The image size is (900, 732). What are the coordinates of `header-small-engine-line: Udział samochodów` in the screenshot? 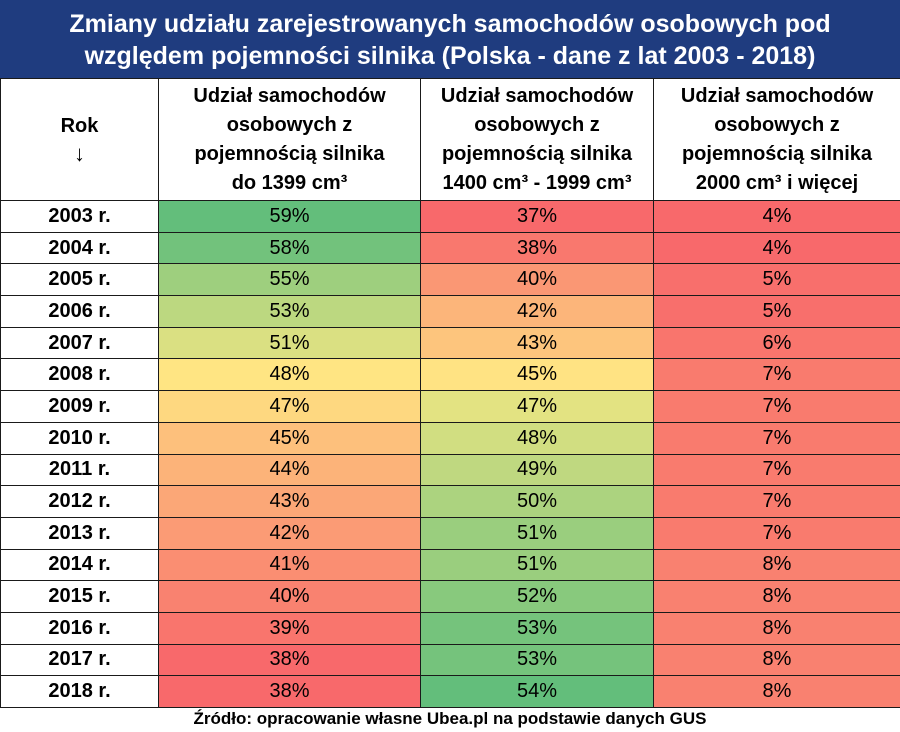 It's located at (289, 95).